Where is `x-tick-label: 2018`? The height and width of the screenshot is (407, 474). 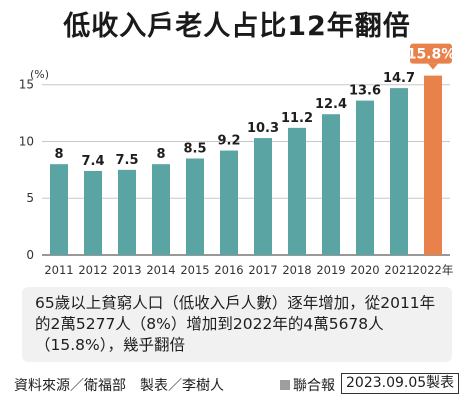
x-tick-label: 2018 is located at coordinates (296, 270).